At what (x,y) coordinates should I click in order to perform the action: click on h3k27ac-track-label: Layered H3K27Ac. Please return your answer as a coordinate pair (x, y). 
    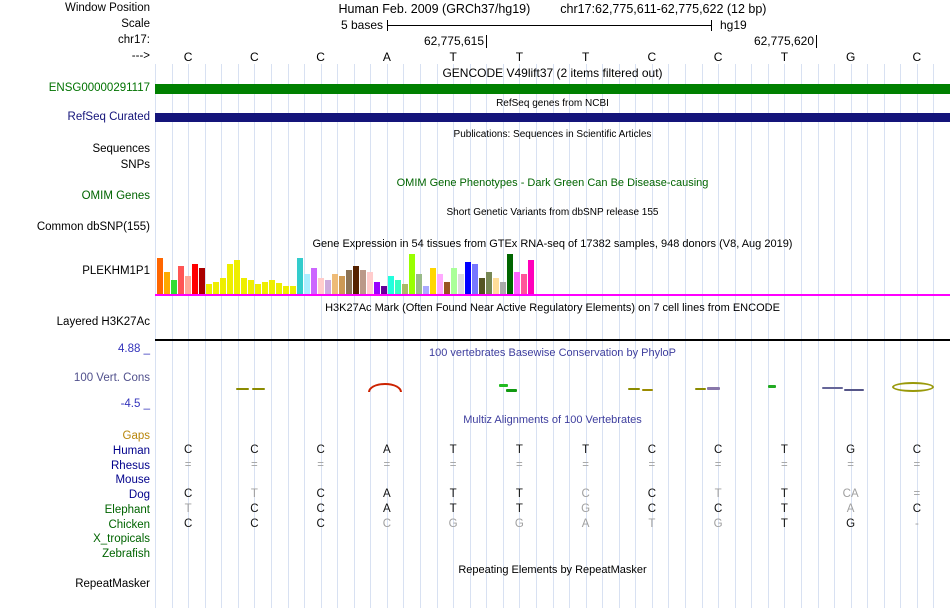
    Looking at the image, I should click on (103, 322).